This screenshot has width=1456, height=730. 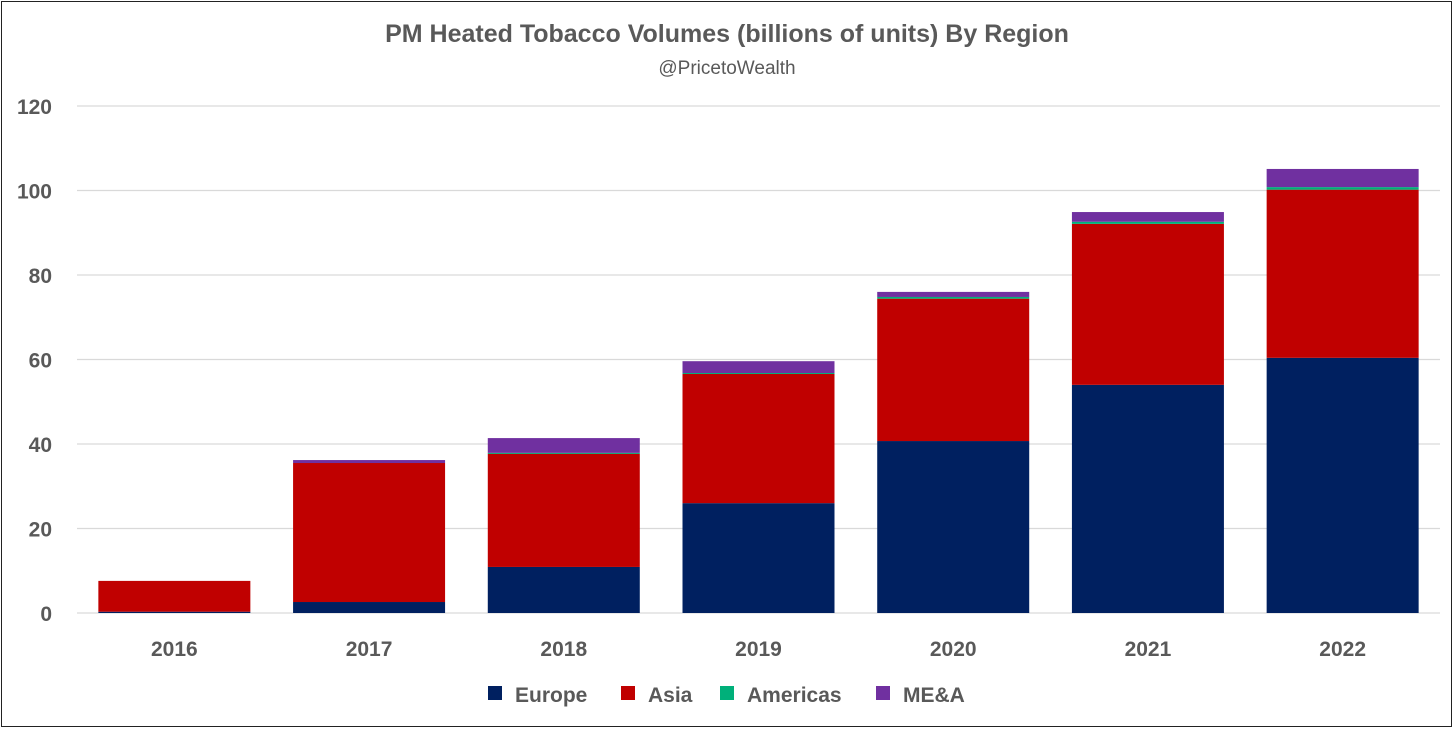 I want to click on bar-asia-2018, so click(x=563, y=510).